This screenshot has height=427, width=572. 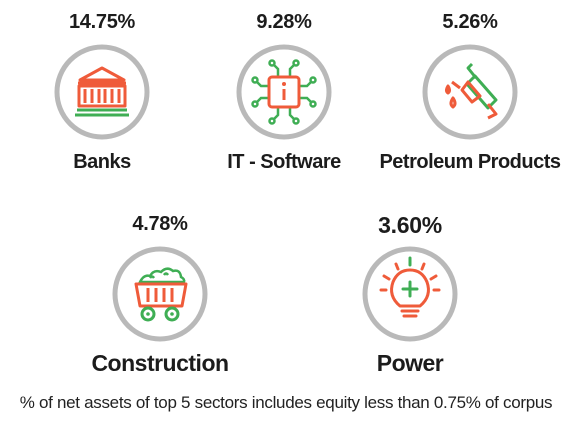 I want to click on sector-tile-banks: 14.75% Banks, so click(x=102, y=92).